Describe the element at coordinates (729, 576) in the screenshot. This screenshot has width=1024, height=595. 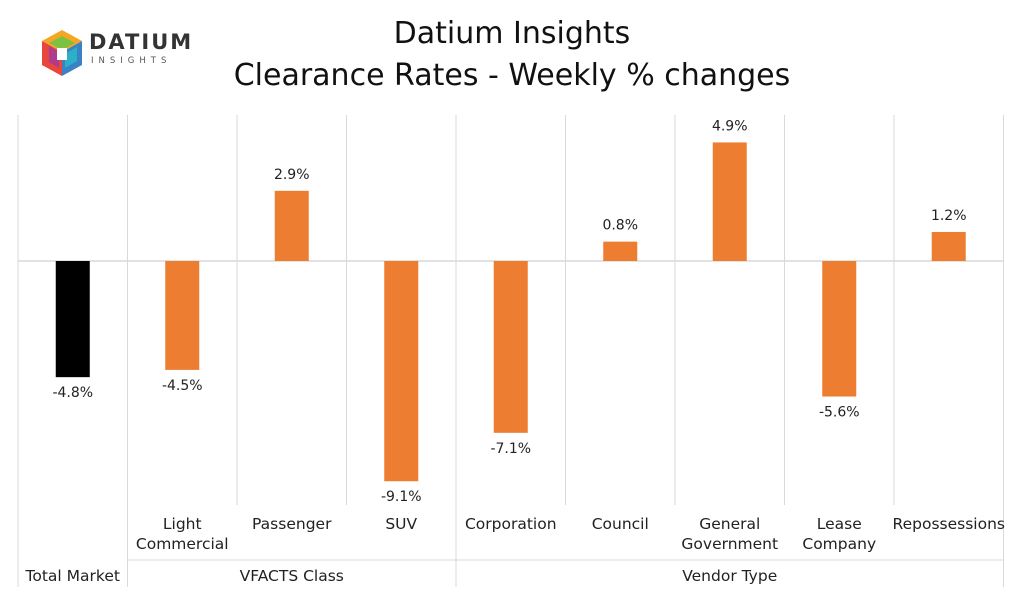
I see `group-label-2: Vendor Type` at that location.